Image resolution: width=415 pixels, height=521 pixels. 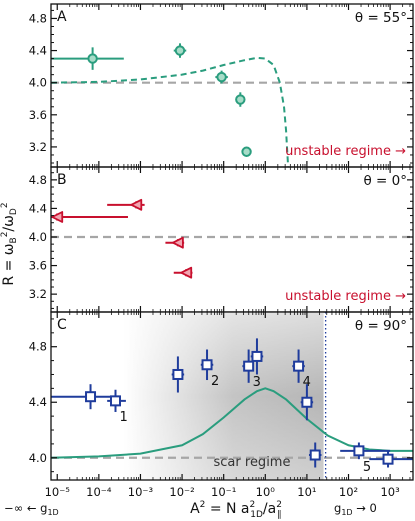 What do you see at coordinates (62, 325) in the screenshot?
I see `panel-letter: C` at bounding box center [62, 325].